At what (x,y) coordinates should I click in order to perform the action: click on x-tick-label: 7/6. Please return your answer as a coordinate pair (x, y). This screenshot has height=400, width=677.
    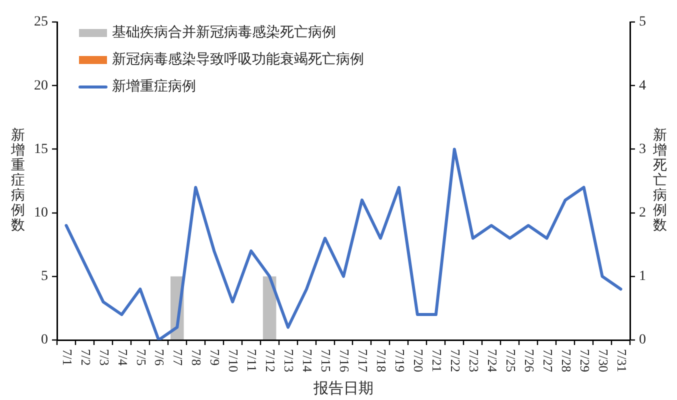
    Looking at the image, I should click on (160, 357).